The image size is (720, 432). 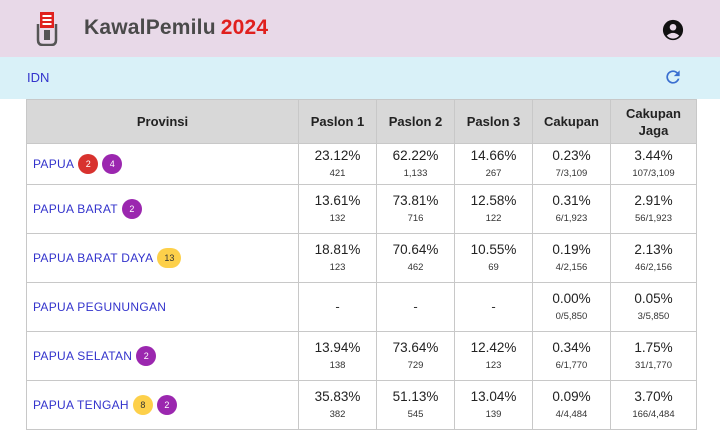 What do you see at coordinates (493, 356) in the screenshot?
I see `paslon-3-cell: 12.42% 123` at bounding box center [493, 356].